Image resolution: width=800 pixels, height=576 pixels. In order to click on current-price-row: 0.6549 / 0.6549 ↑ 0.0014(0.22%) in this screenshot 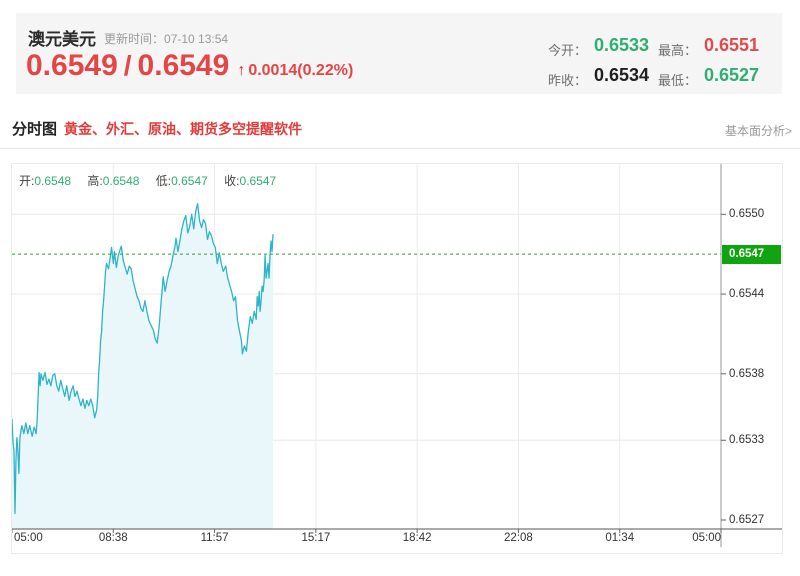, I will do `click(189, 66)`.